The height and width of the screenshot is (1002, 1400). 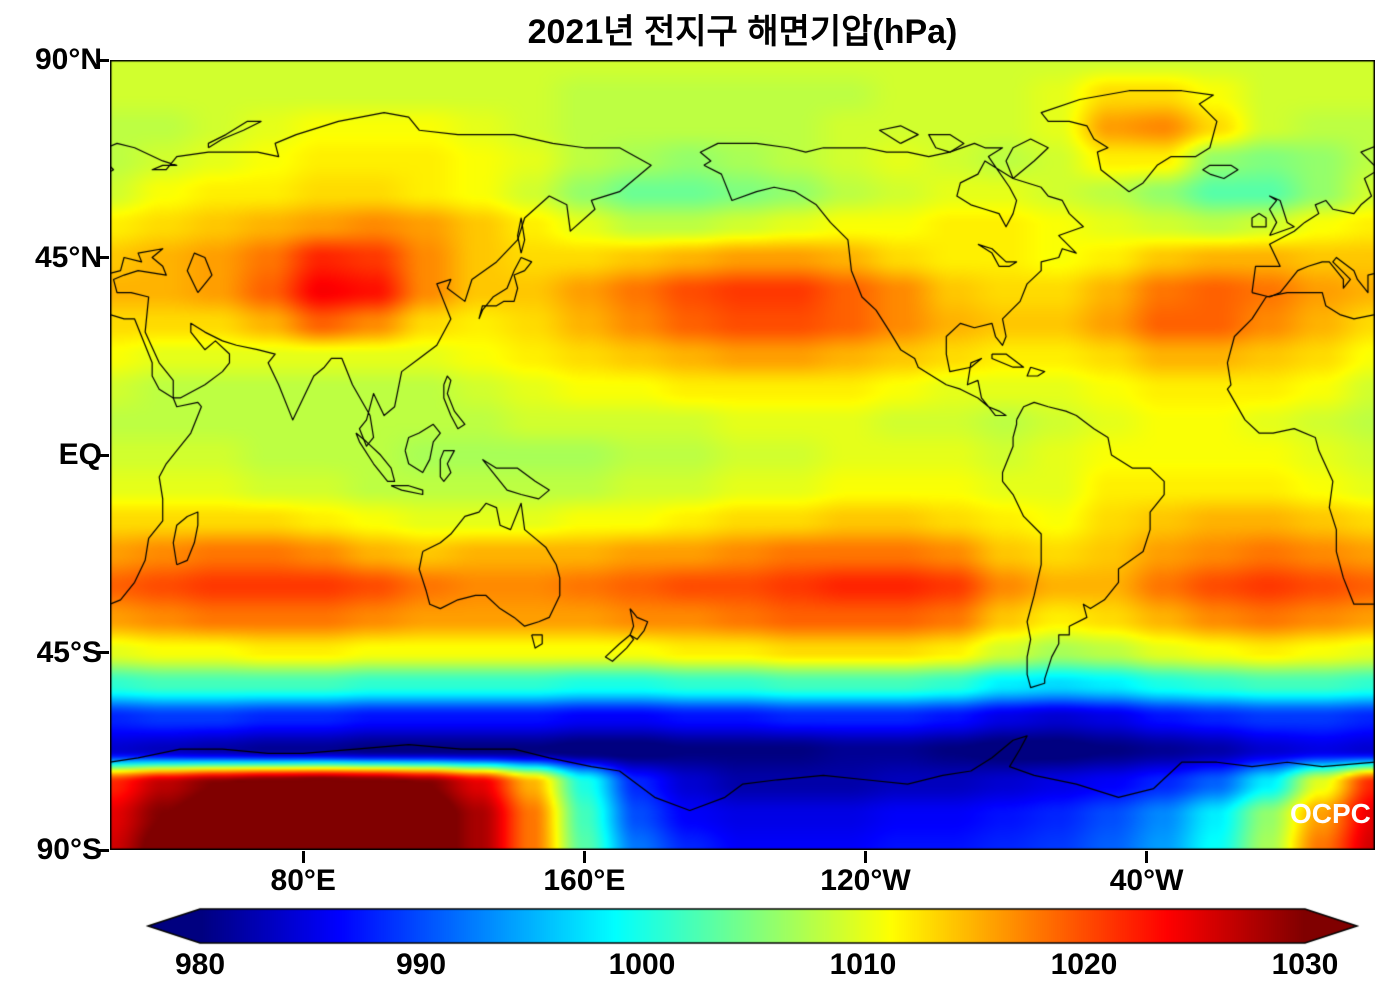 What do you see at coordinates (1146, 880) in the screenshot?
I see `x-axis-tick-label: 40°W` at bounding box center [1146, 880].